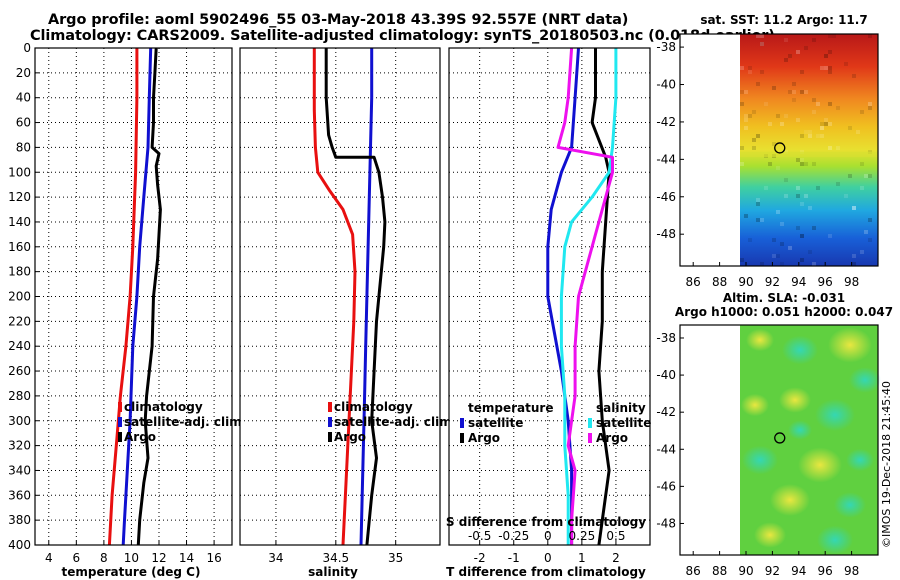  I want to click on lat-tick-label: -42, so click(666, 412).